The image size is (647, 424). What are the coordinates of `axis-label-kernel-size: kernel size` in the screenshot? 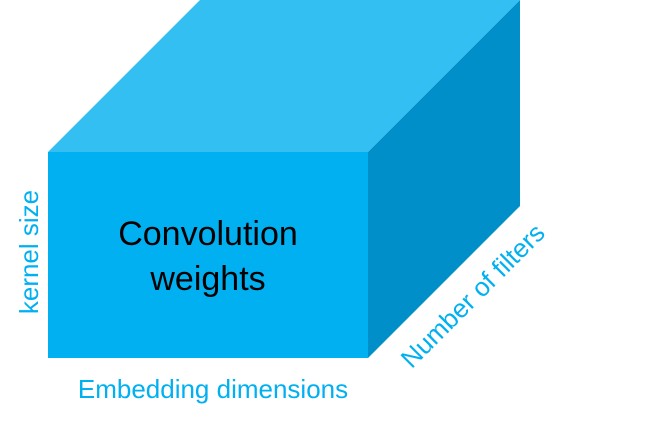 It's located at (29, 252).